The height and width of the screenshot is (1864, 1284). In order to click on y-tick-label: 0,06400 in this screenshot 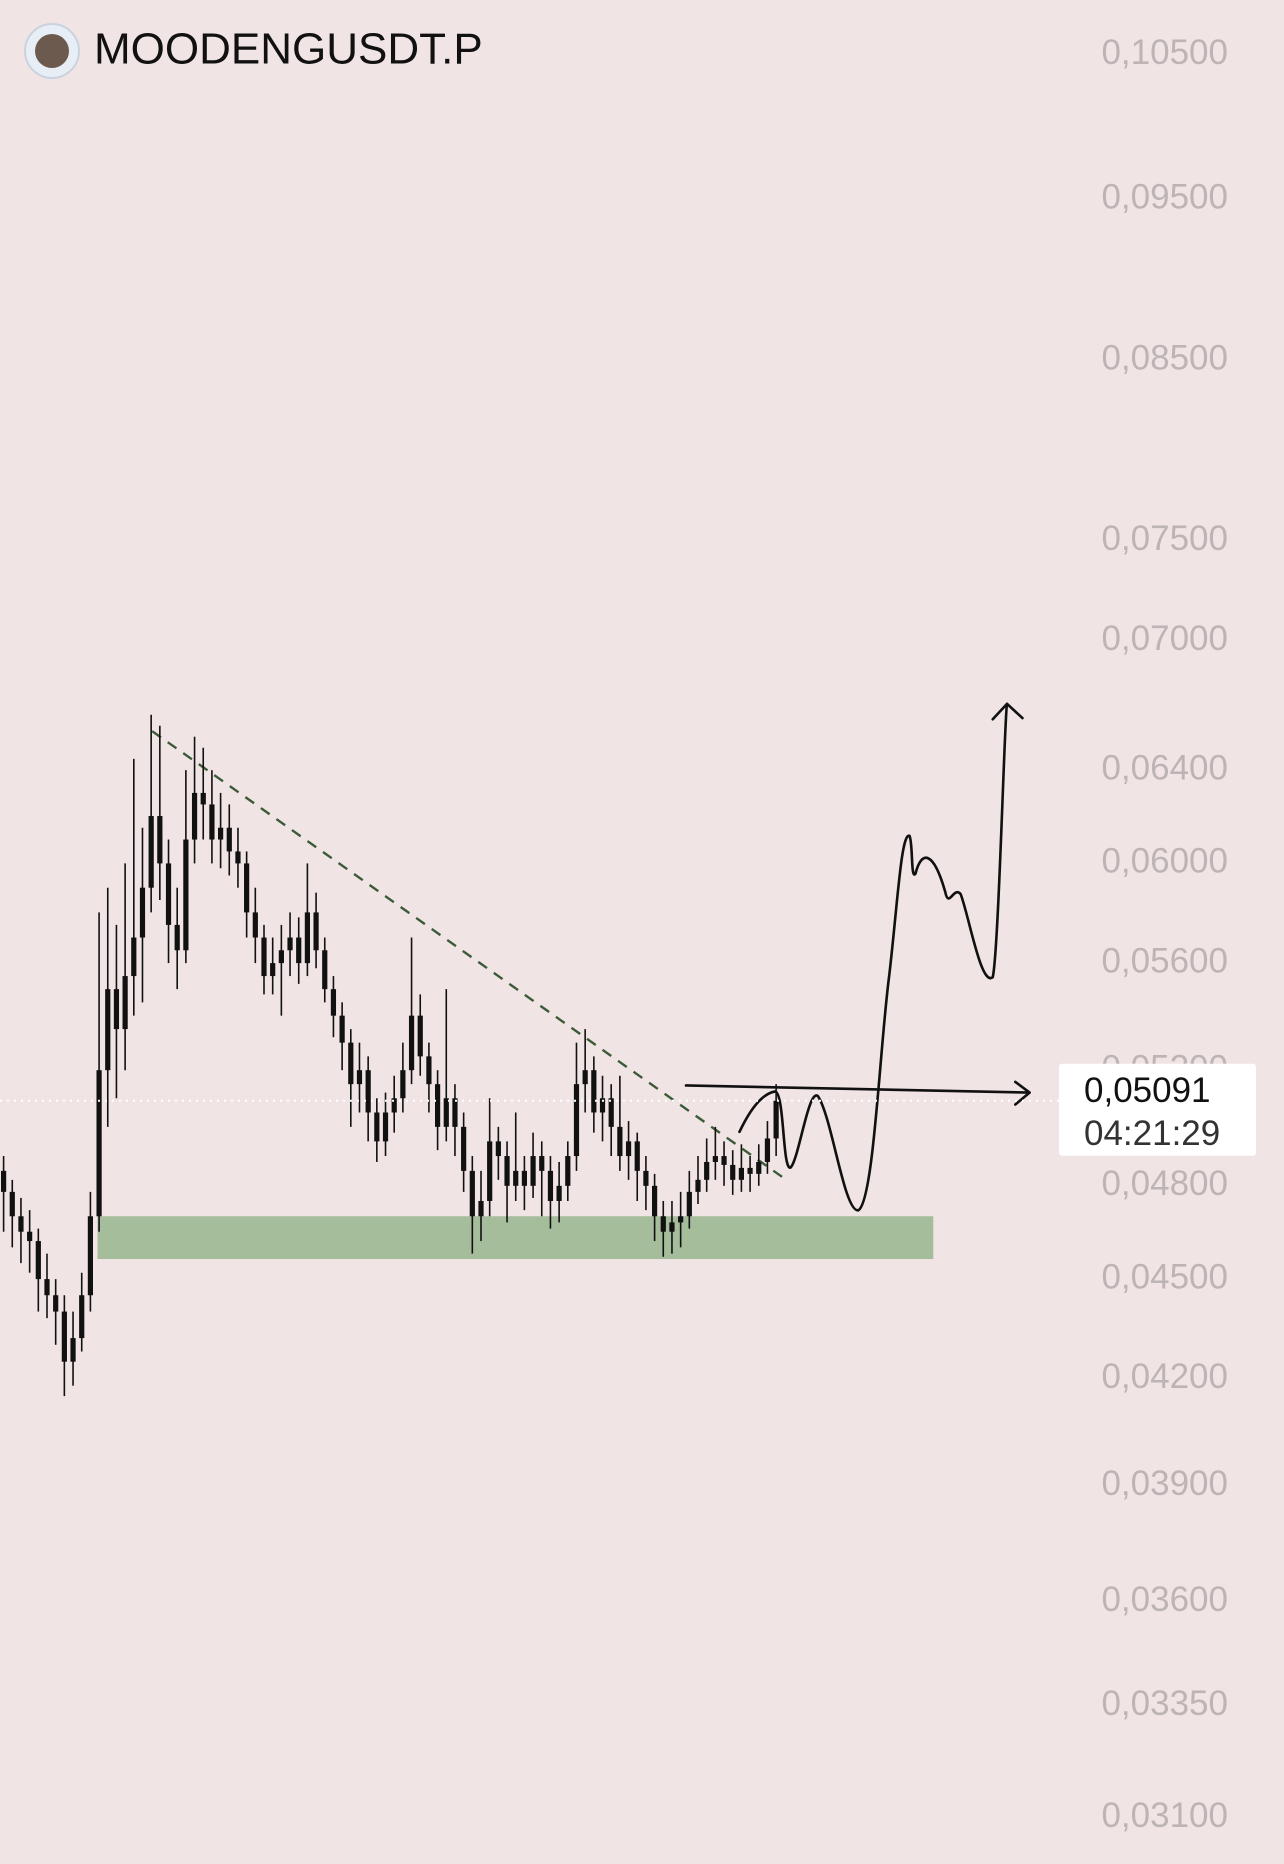, I will do `click(1164, 767)`.